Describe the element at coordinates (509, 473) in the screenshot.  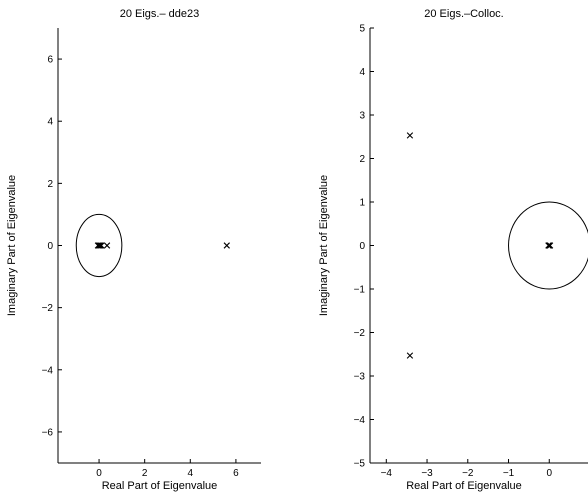
I see `x-tick-label: −1` at that location.